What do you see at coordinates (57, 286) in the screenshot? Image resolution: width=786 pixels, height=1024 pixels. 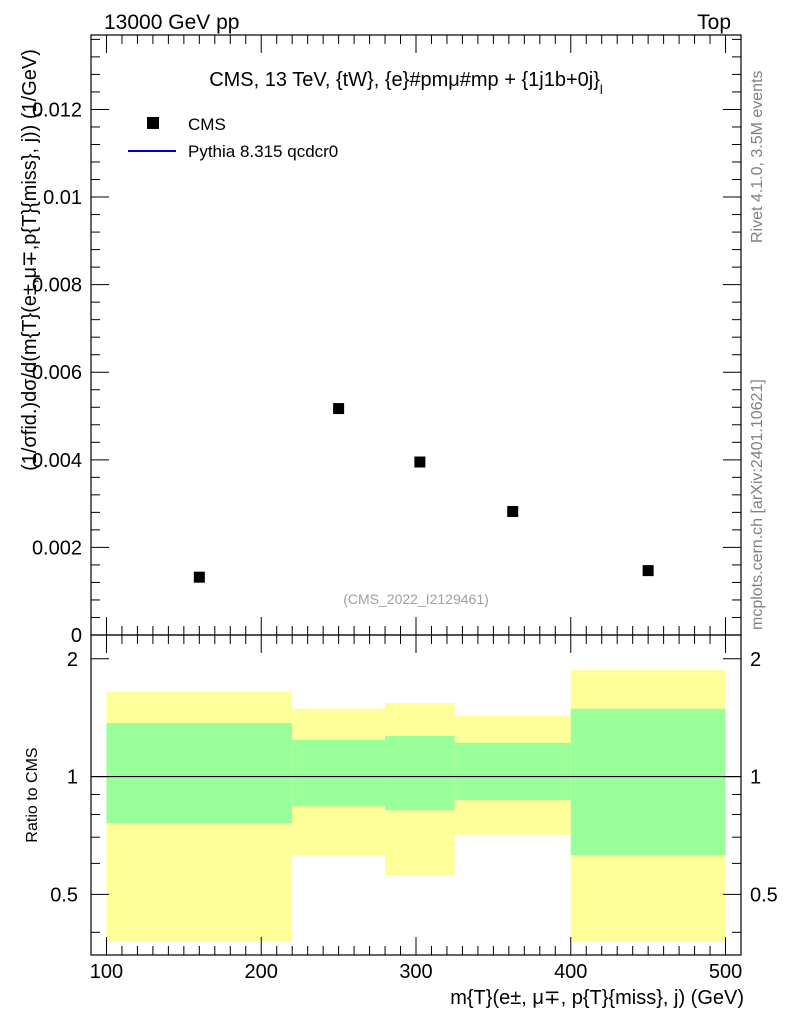 I see `main-y-tick-label: 0.008` at bounding box center [57, 286].